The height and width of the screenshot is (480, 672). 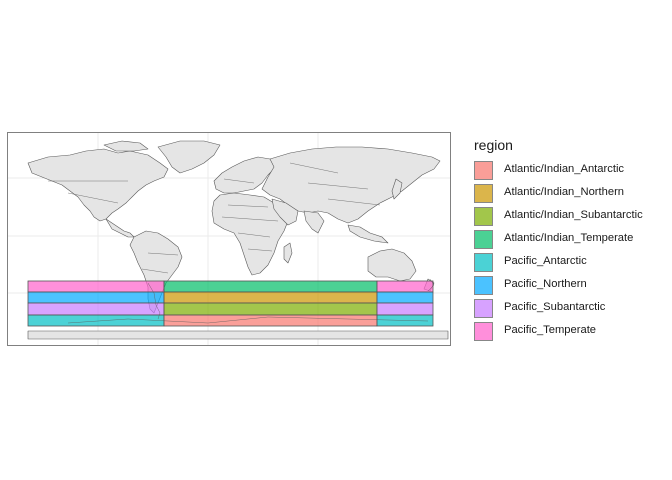 I want to click on legend-item: Pacific_Temperate, so click(x=571, y=332).